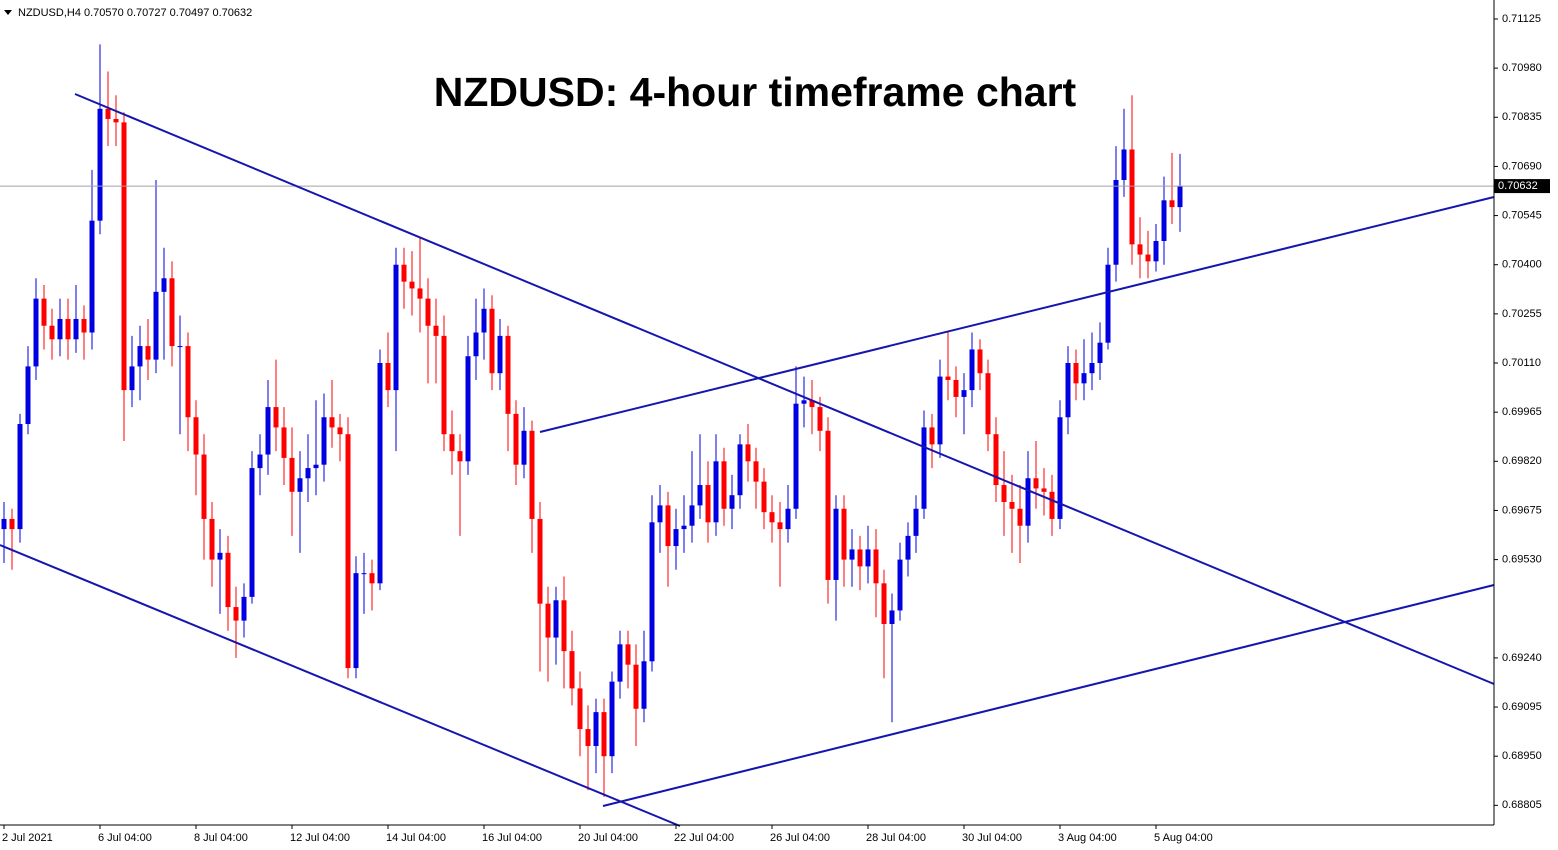  I want to click on x-tick-label: 30 Jul 04:00, so click(992, 838).